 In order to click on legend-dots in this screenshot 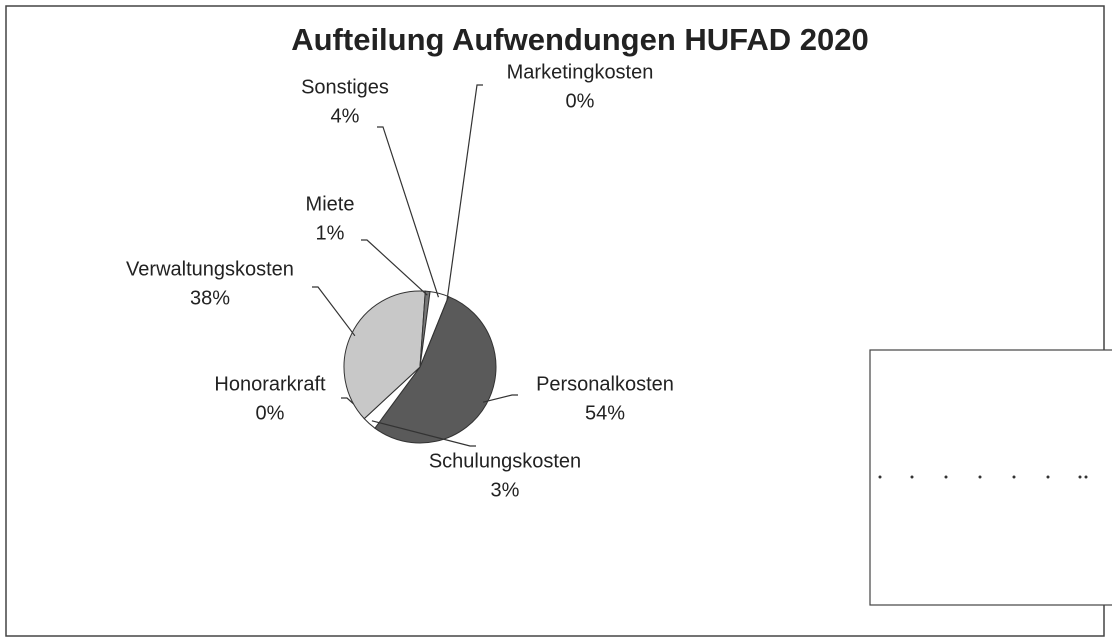, I will do `click(983, 477)`.